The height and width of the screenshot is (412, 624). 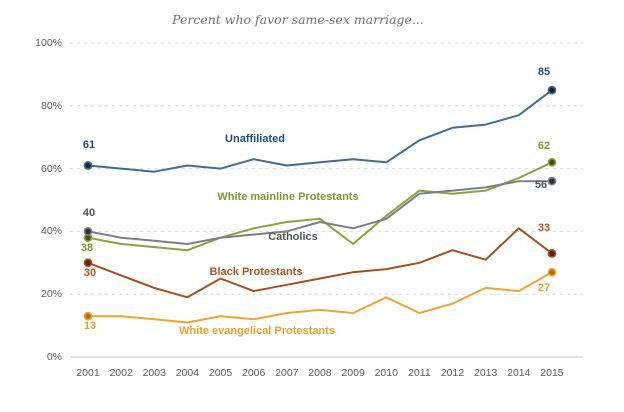 I want to click on value-label-catholics-first: 40, so click(x=89, y=213).